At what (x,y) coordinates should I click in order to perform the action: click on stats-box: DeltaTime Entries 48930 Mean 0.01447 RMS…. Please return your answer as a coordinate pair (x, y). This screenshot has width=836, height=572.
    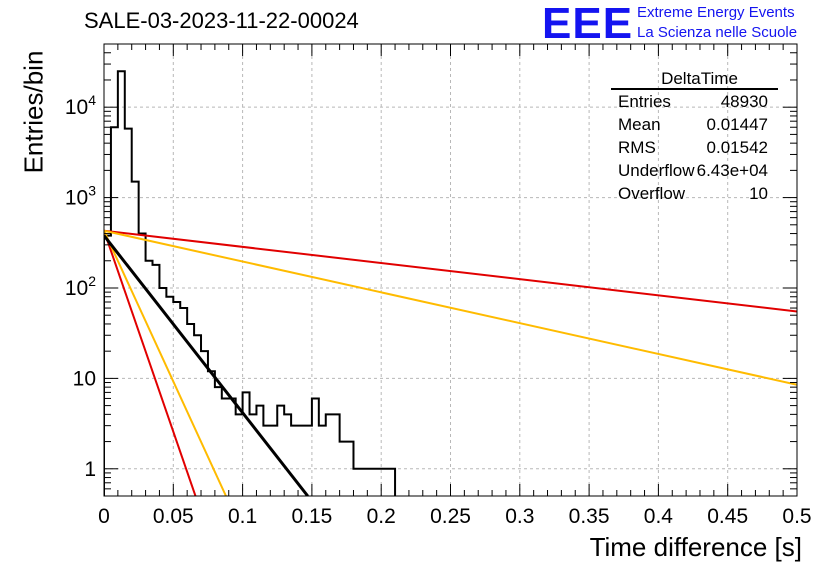
    Looking at the image, I should click on (694, 137).